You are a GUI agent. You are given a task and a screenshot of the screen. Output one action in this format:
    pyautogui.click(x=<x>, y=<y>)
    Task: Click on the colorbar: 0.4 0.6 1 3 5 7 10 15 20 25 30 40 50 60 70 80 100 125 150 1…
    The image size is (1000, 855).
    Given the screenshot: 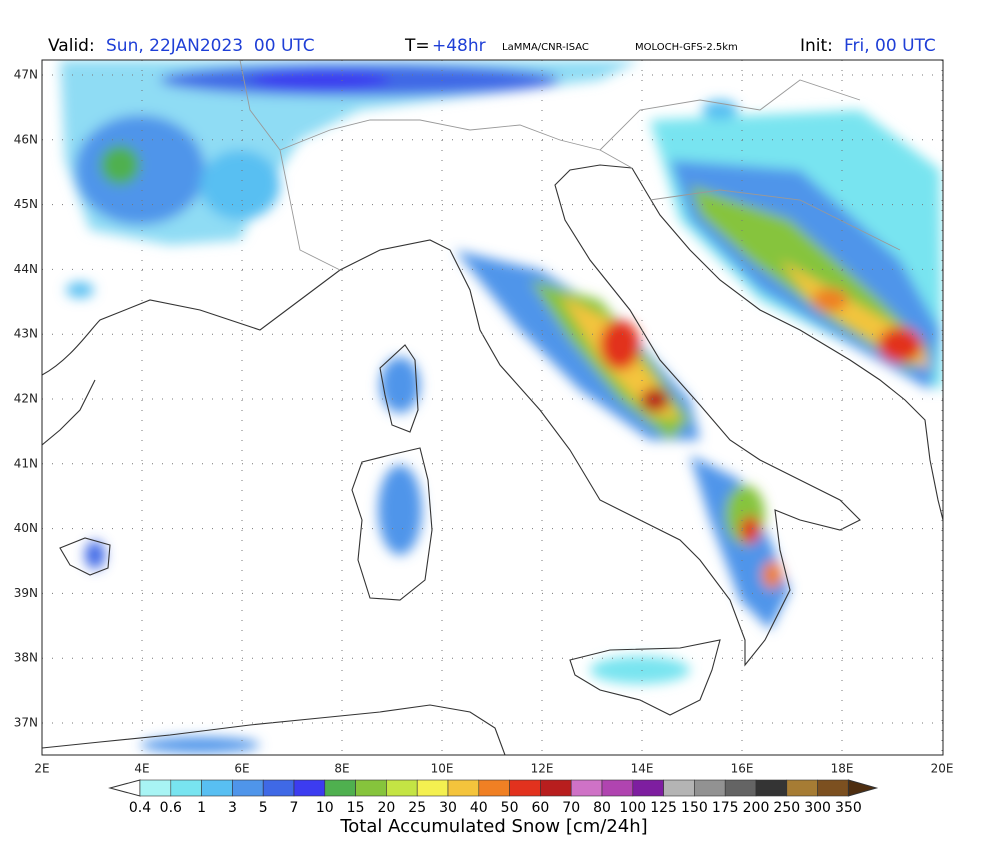 What is the action you would take?
    pyautogui.click(x=493, y=797)
    